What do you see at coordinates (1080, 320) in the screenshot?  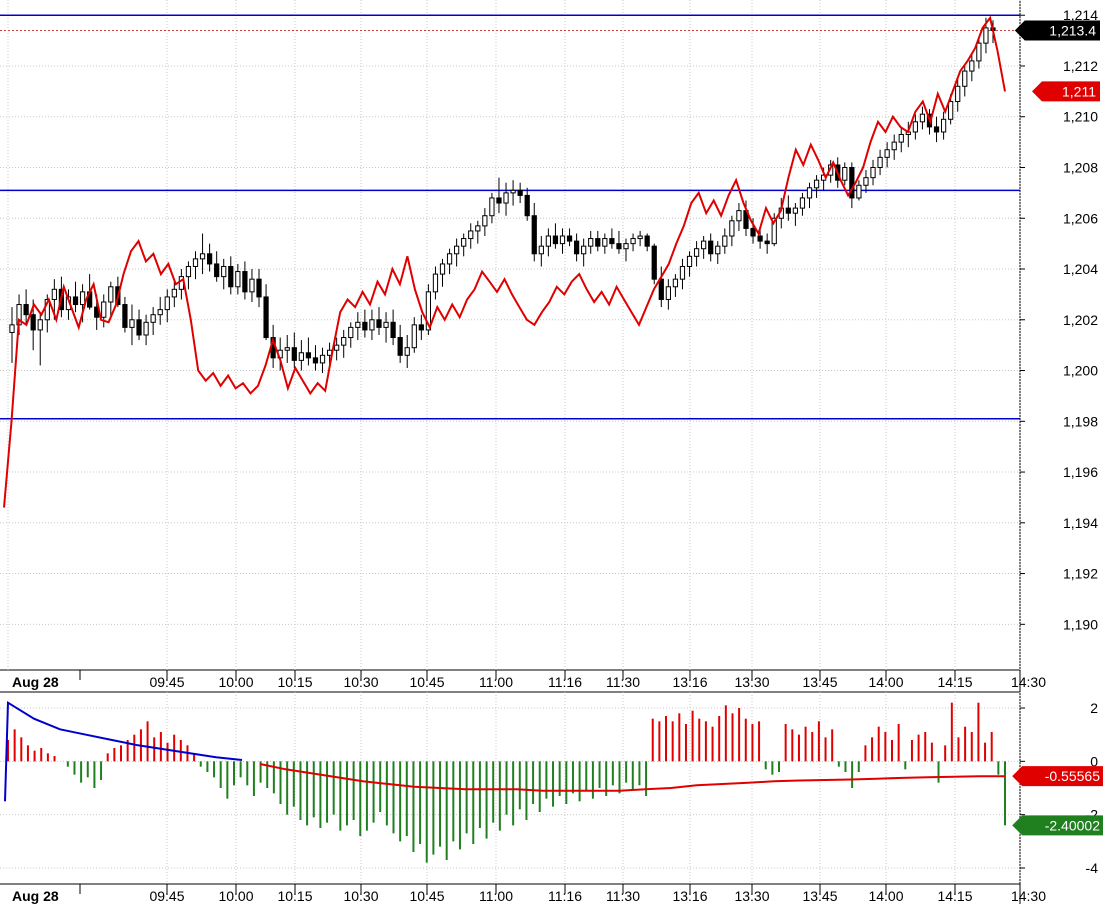 I see `price-tick-label: 1,202` at bounding box center [1080, 320].